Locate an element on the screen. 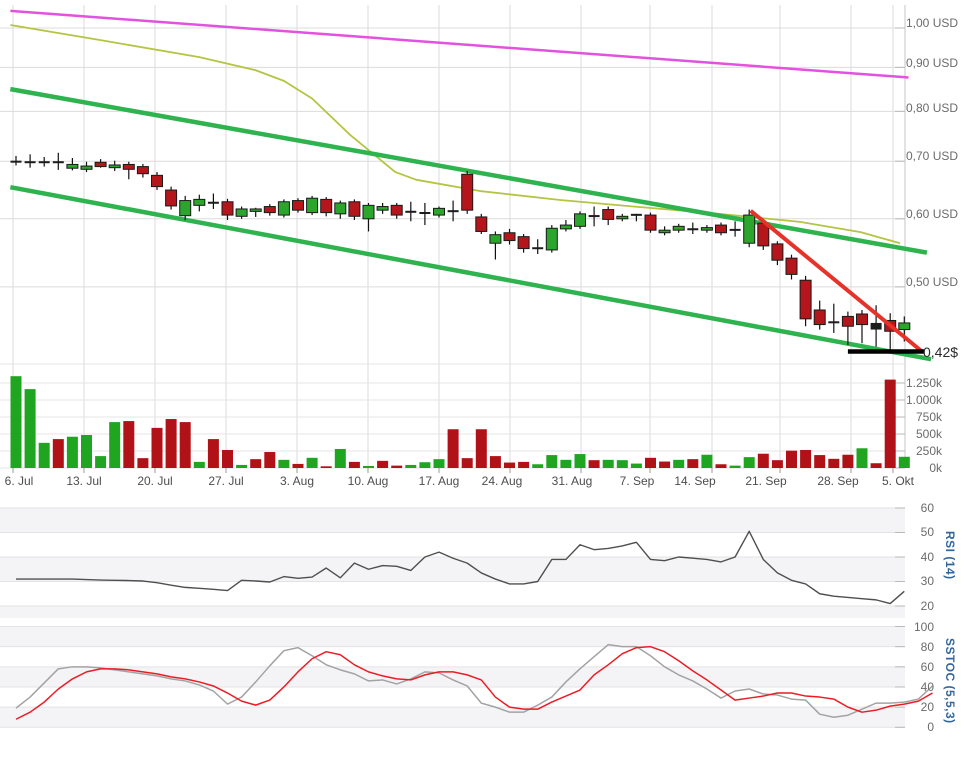 This screenshot has width=968, height=765. date-axis-label: 31. Aug is located at coordinates (572, 481).